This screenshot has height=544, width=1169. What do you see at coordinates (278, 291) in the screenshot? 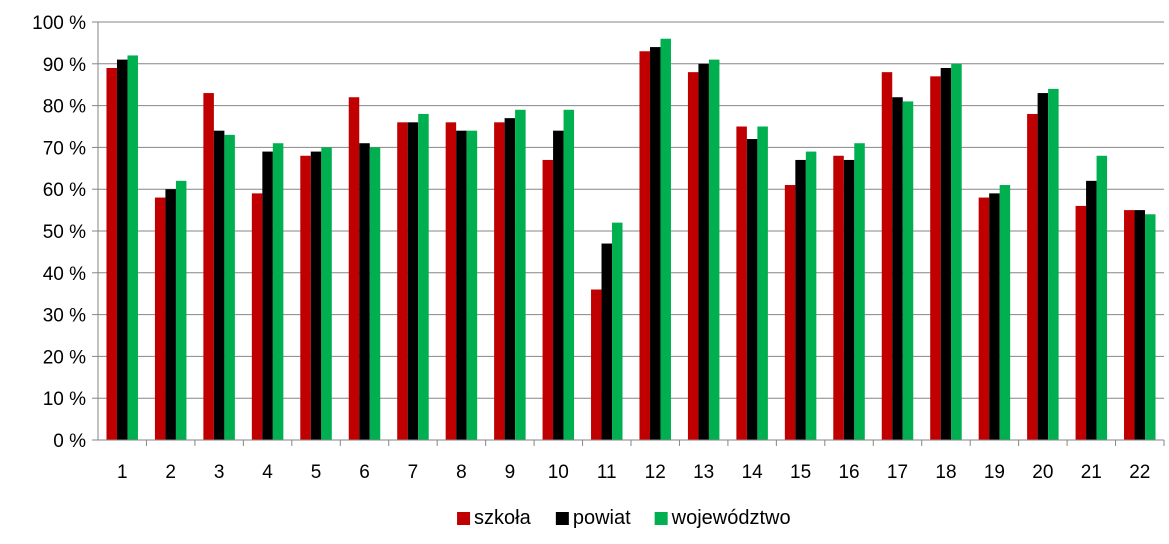
I see `bar-województwo-4` at bounding box center [278, 291].